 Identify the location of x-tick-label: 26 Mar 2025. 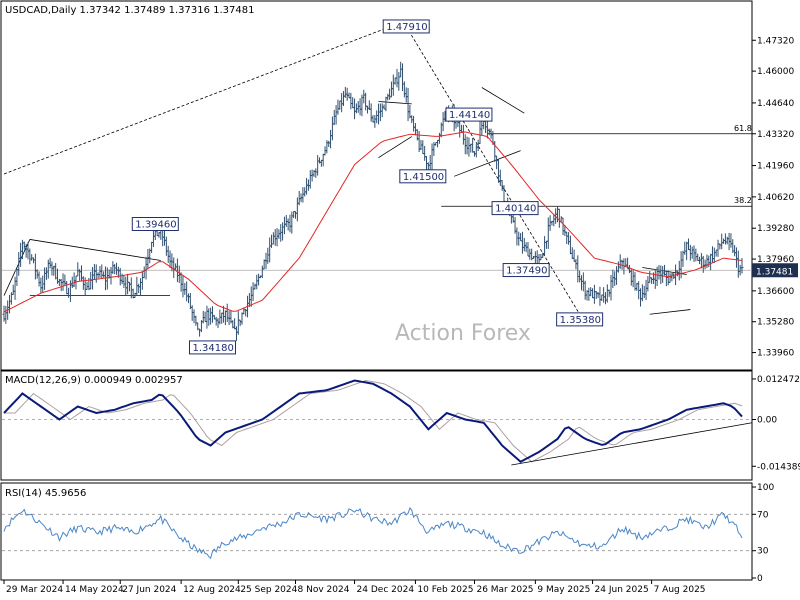
(504, 590).